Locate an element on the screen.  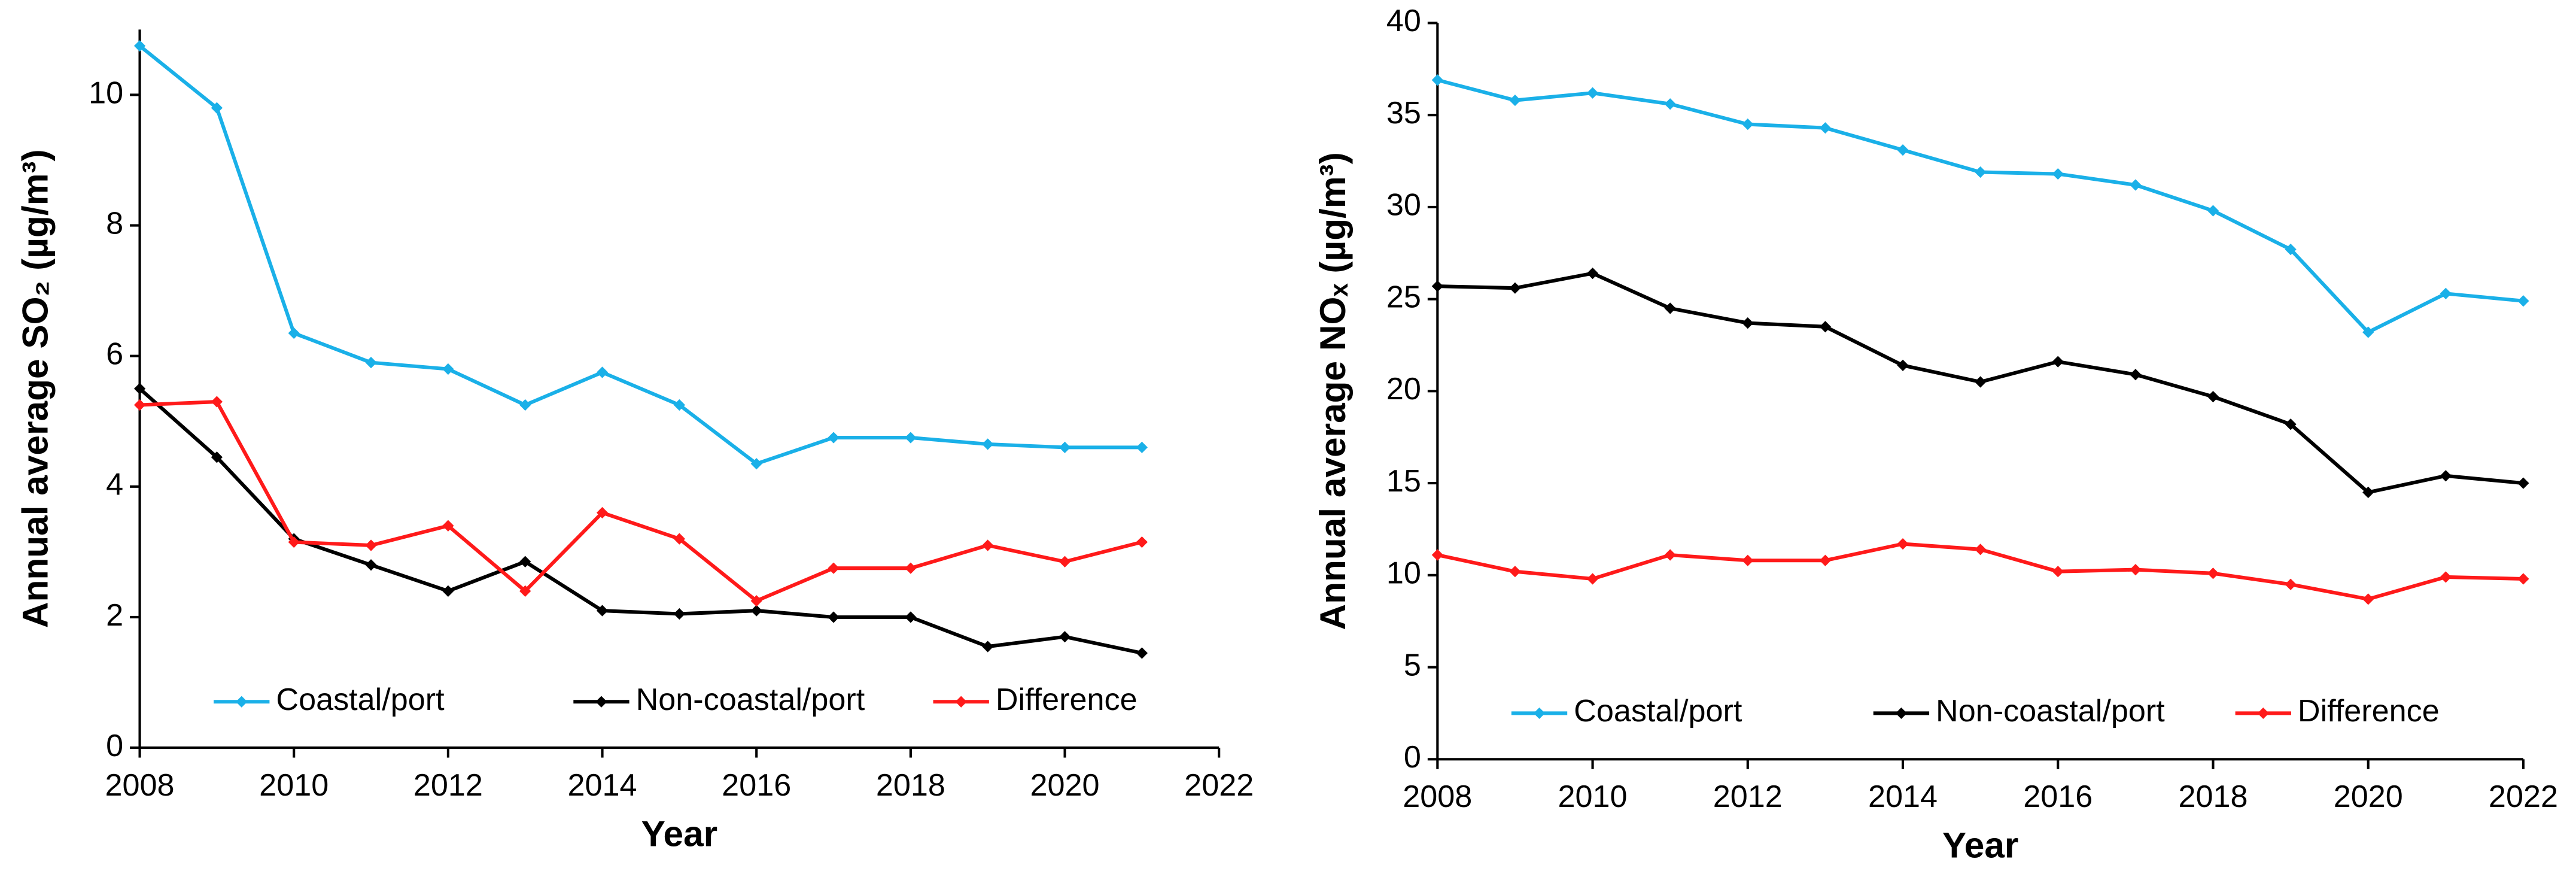
x-axis-title: Year is located at coordinates (1981, 845).